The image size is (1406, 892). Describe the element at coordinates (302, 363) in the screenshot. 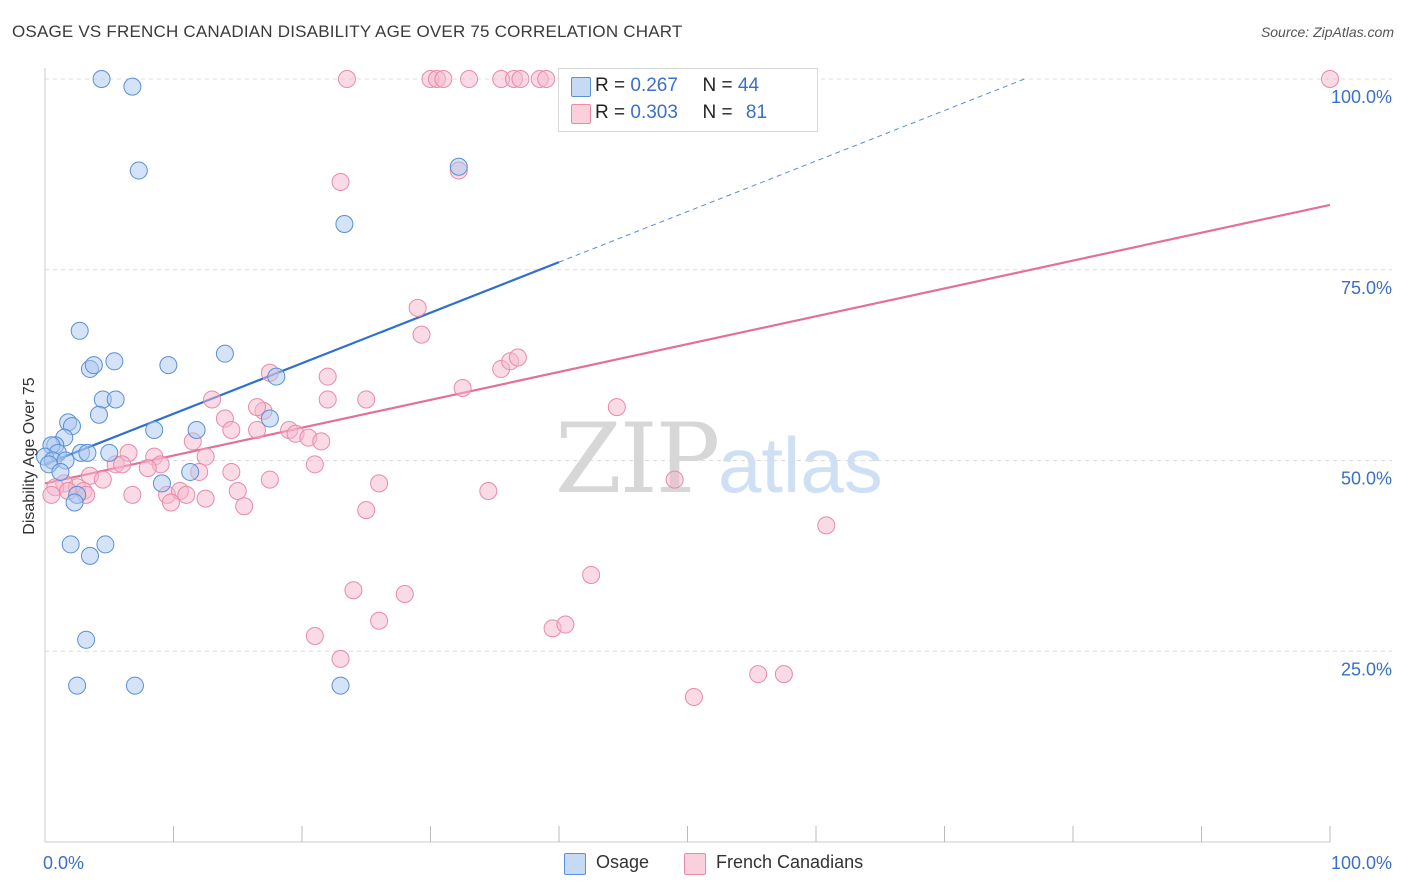

I see `osage-trend-line` at that location.